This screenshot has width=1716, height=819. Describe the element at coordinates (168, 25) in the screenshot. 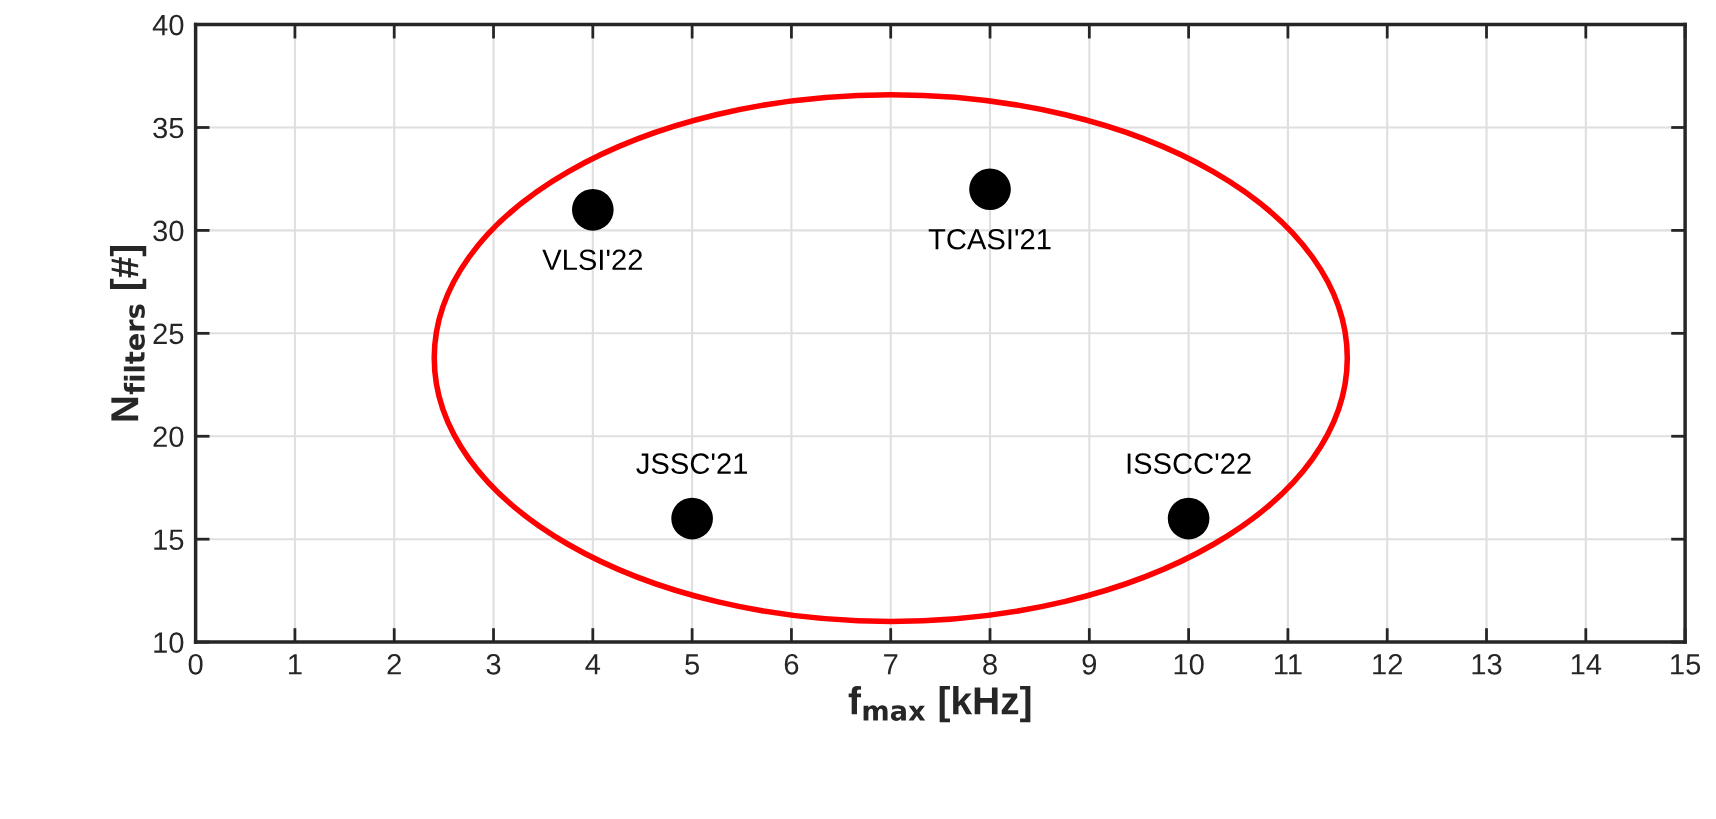

I see `y-tick-label: 40` at that location.